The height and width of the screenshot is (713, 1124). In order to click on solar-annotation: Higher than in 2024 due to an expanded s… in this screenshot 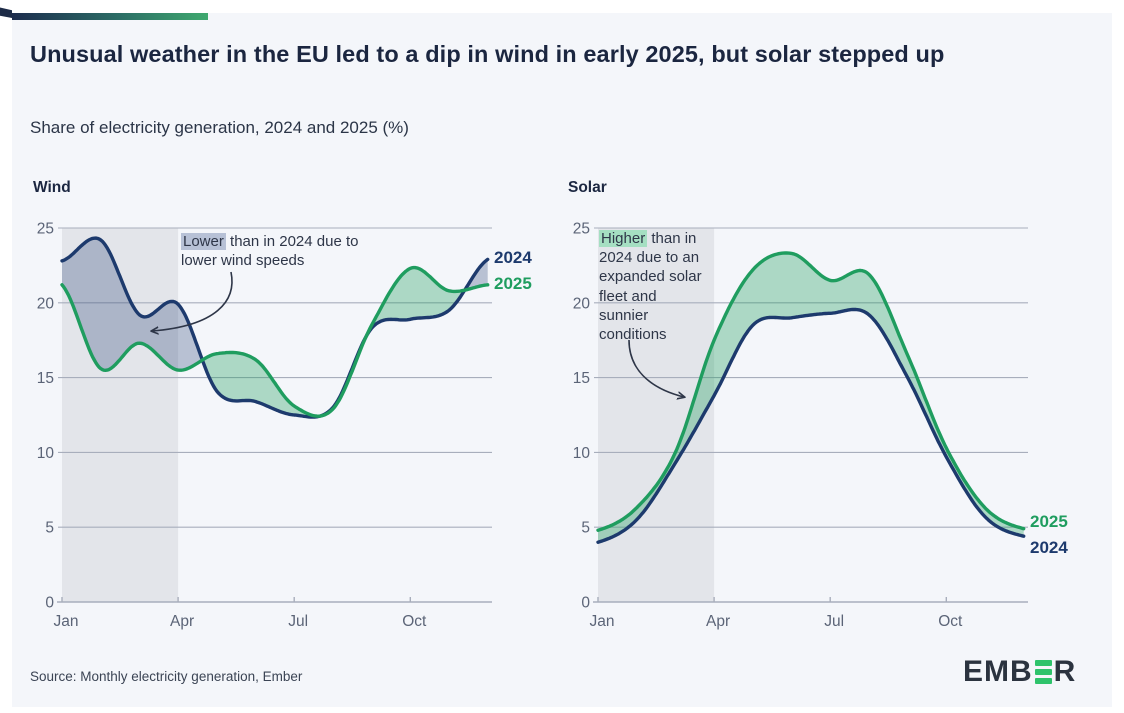, I will do `click(652, 286)`.